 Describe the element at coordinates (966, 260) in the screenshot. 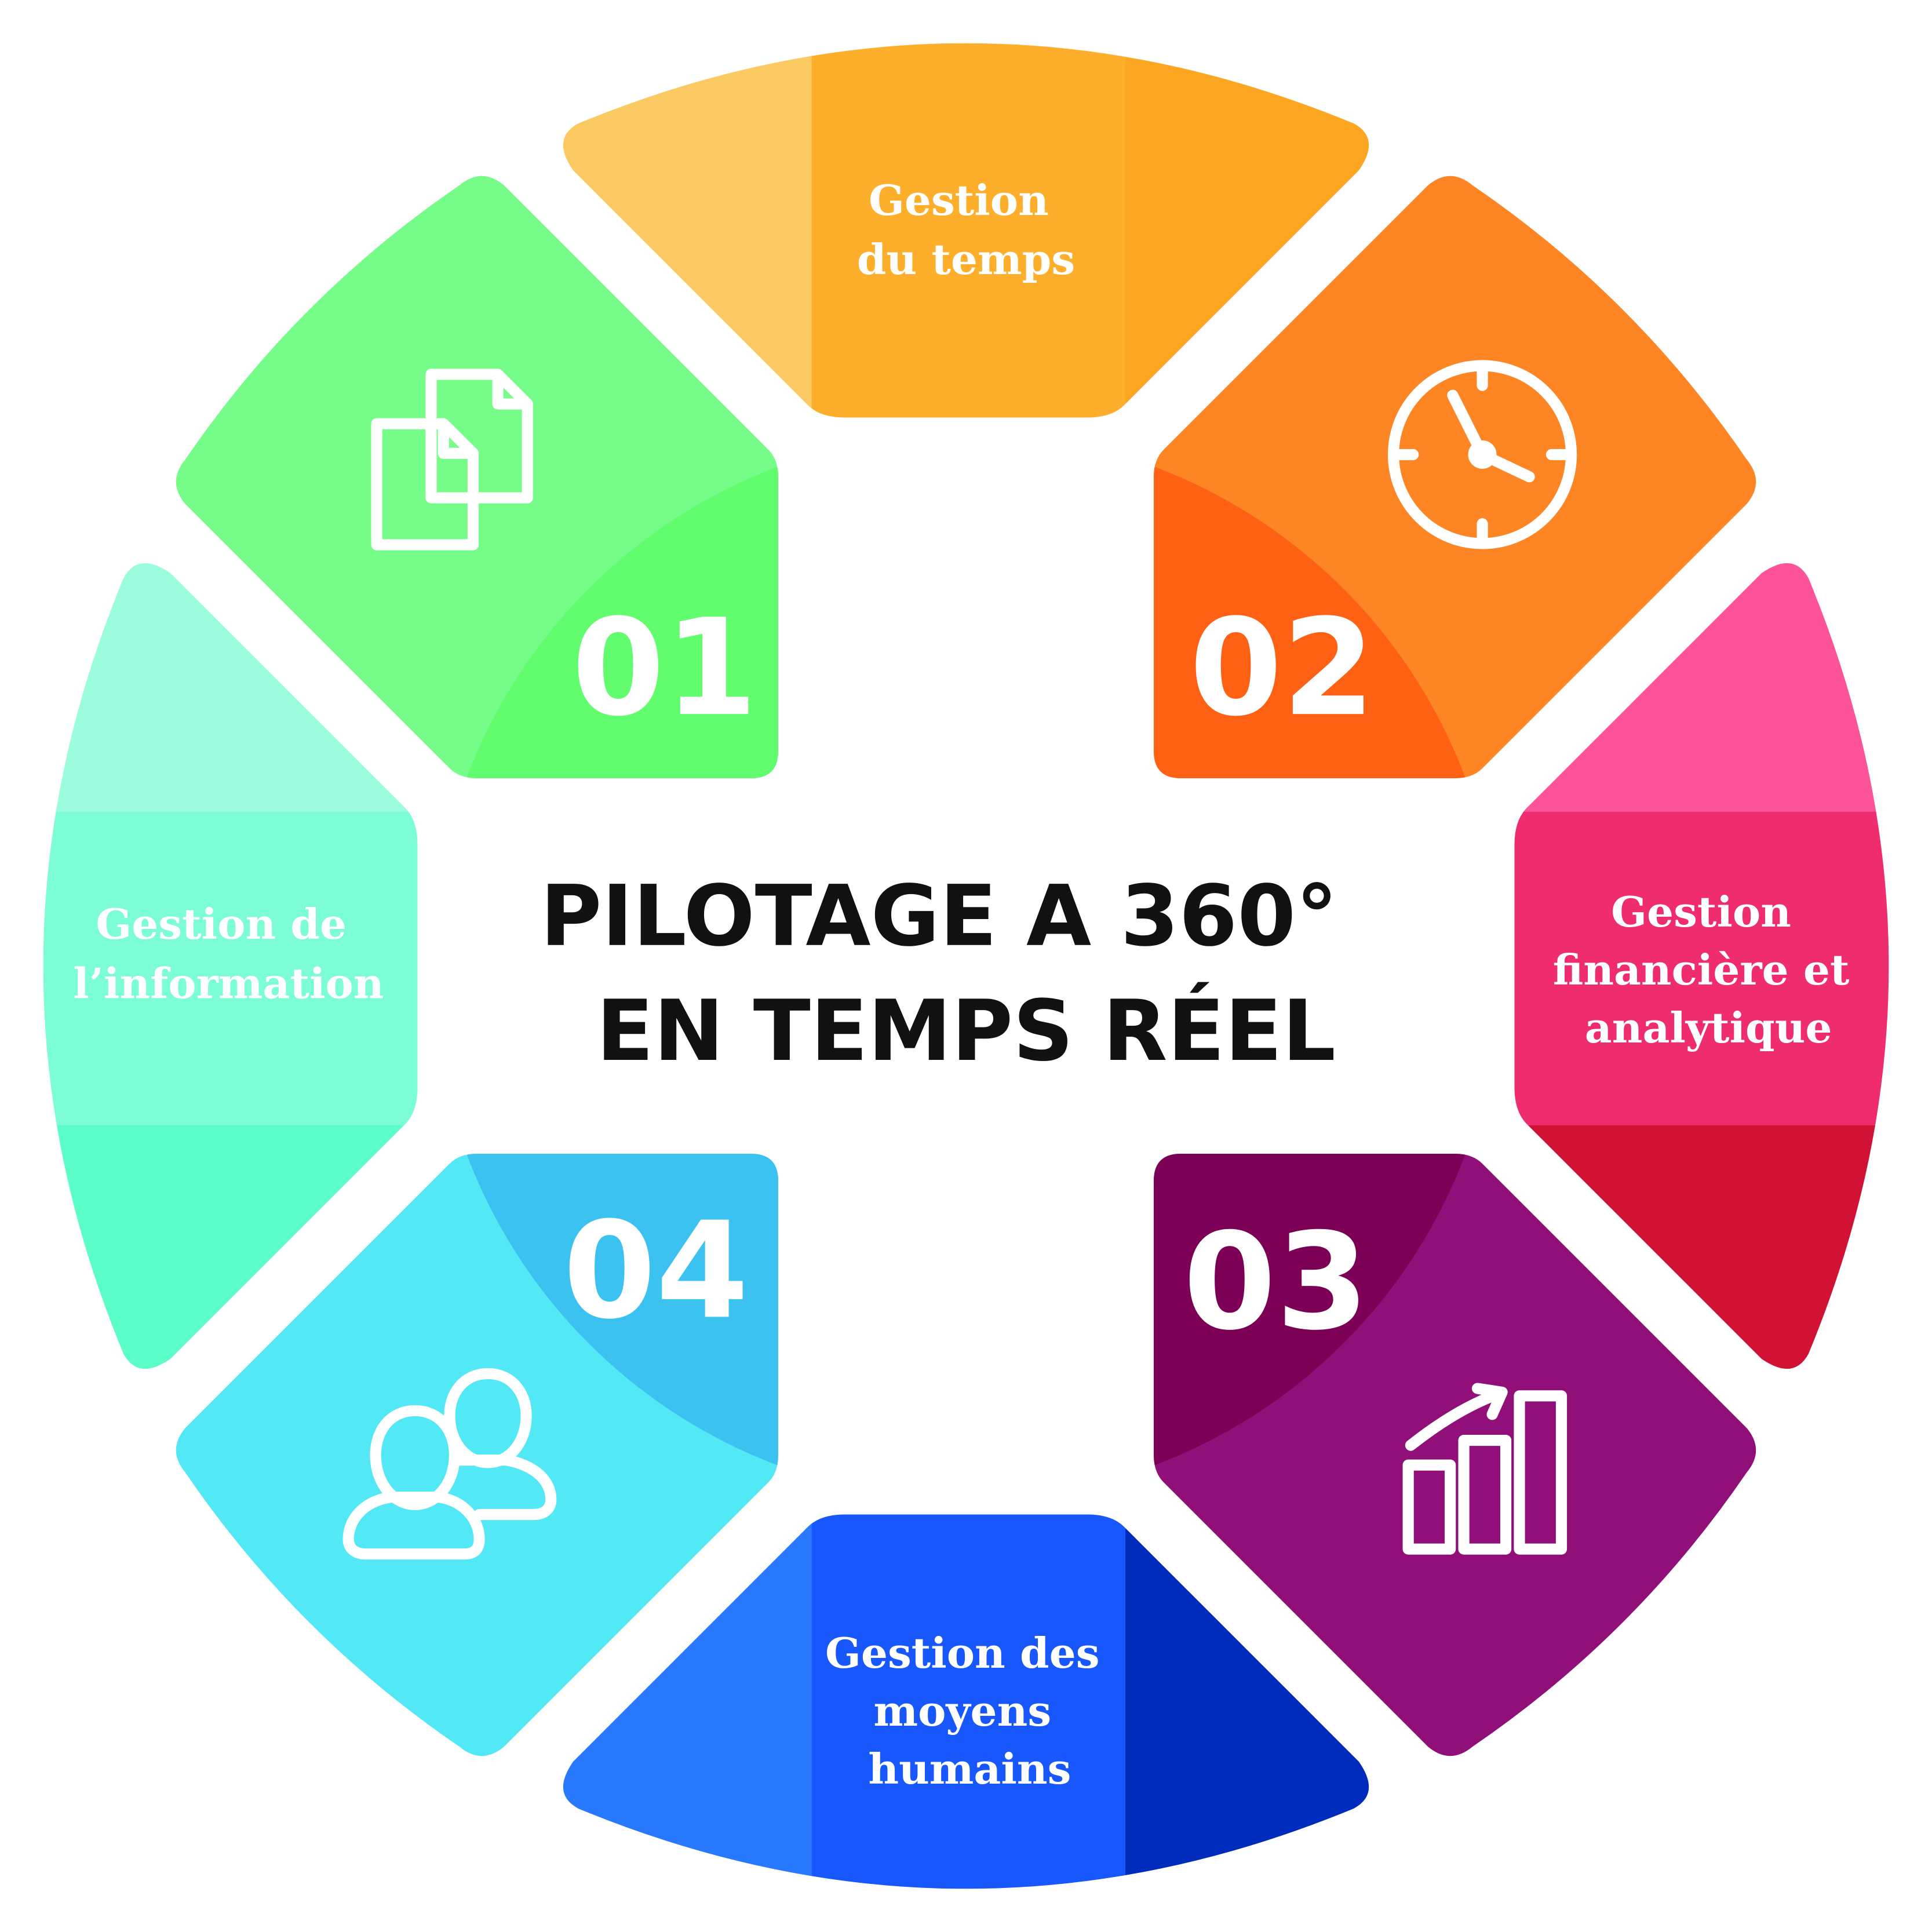

I see `segment-top-line-2: du temps` at that location.